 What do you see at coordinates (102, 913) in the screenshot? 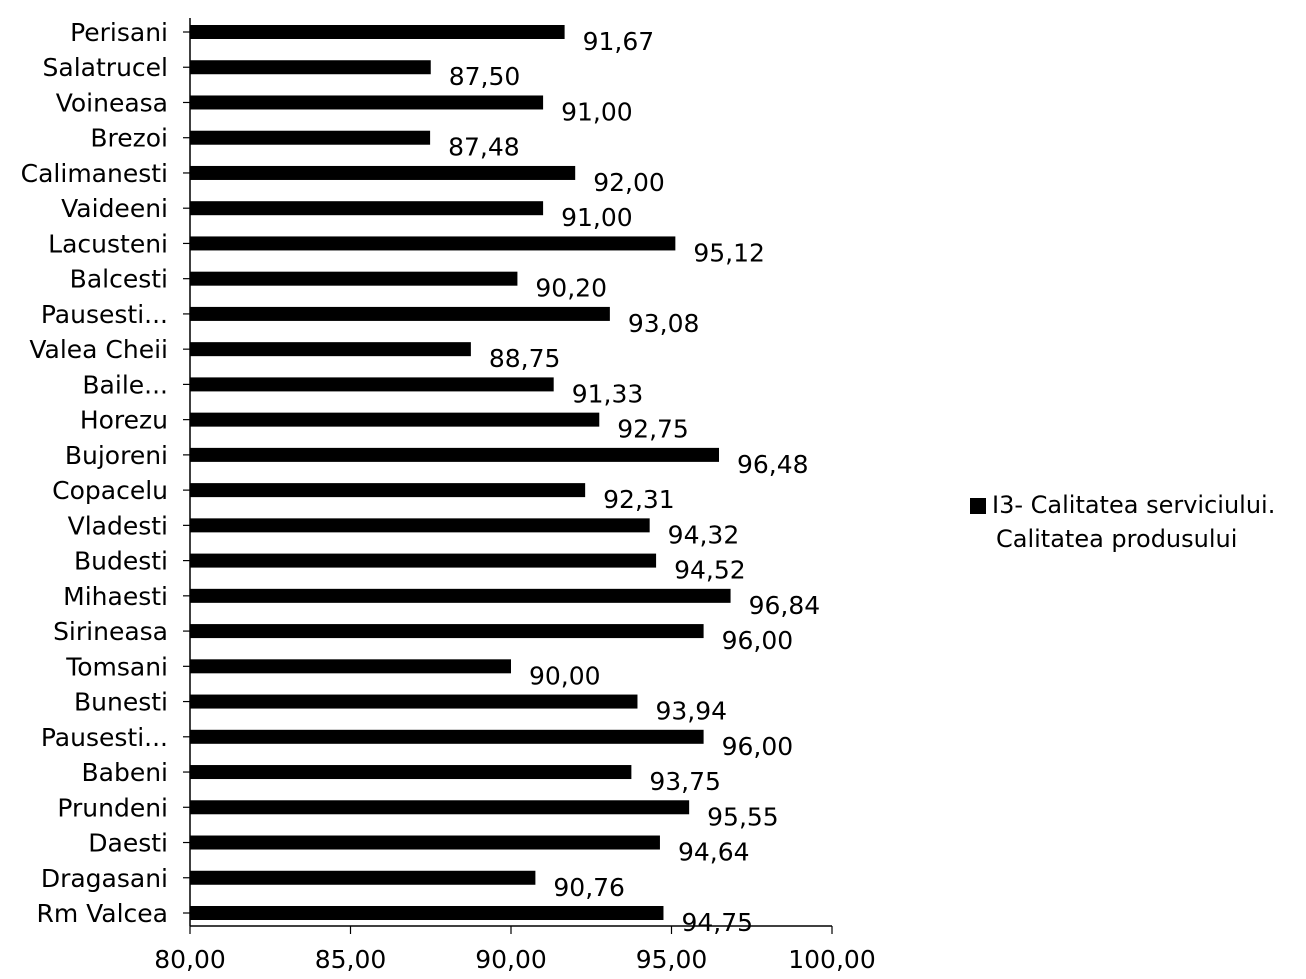
I see `category-label: Rm Valcea` at bounding box center [102, 913].